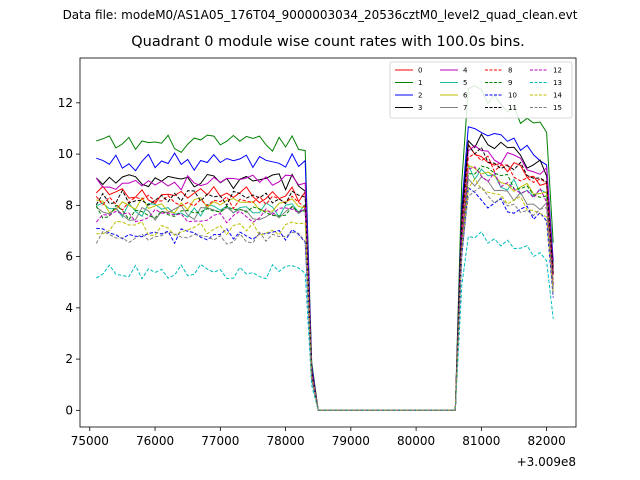 Image resolution: width=640 pixels, height=480 pixels. I want to click on legend-label-12: 12, so click(557, 71).